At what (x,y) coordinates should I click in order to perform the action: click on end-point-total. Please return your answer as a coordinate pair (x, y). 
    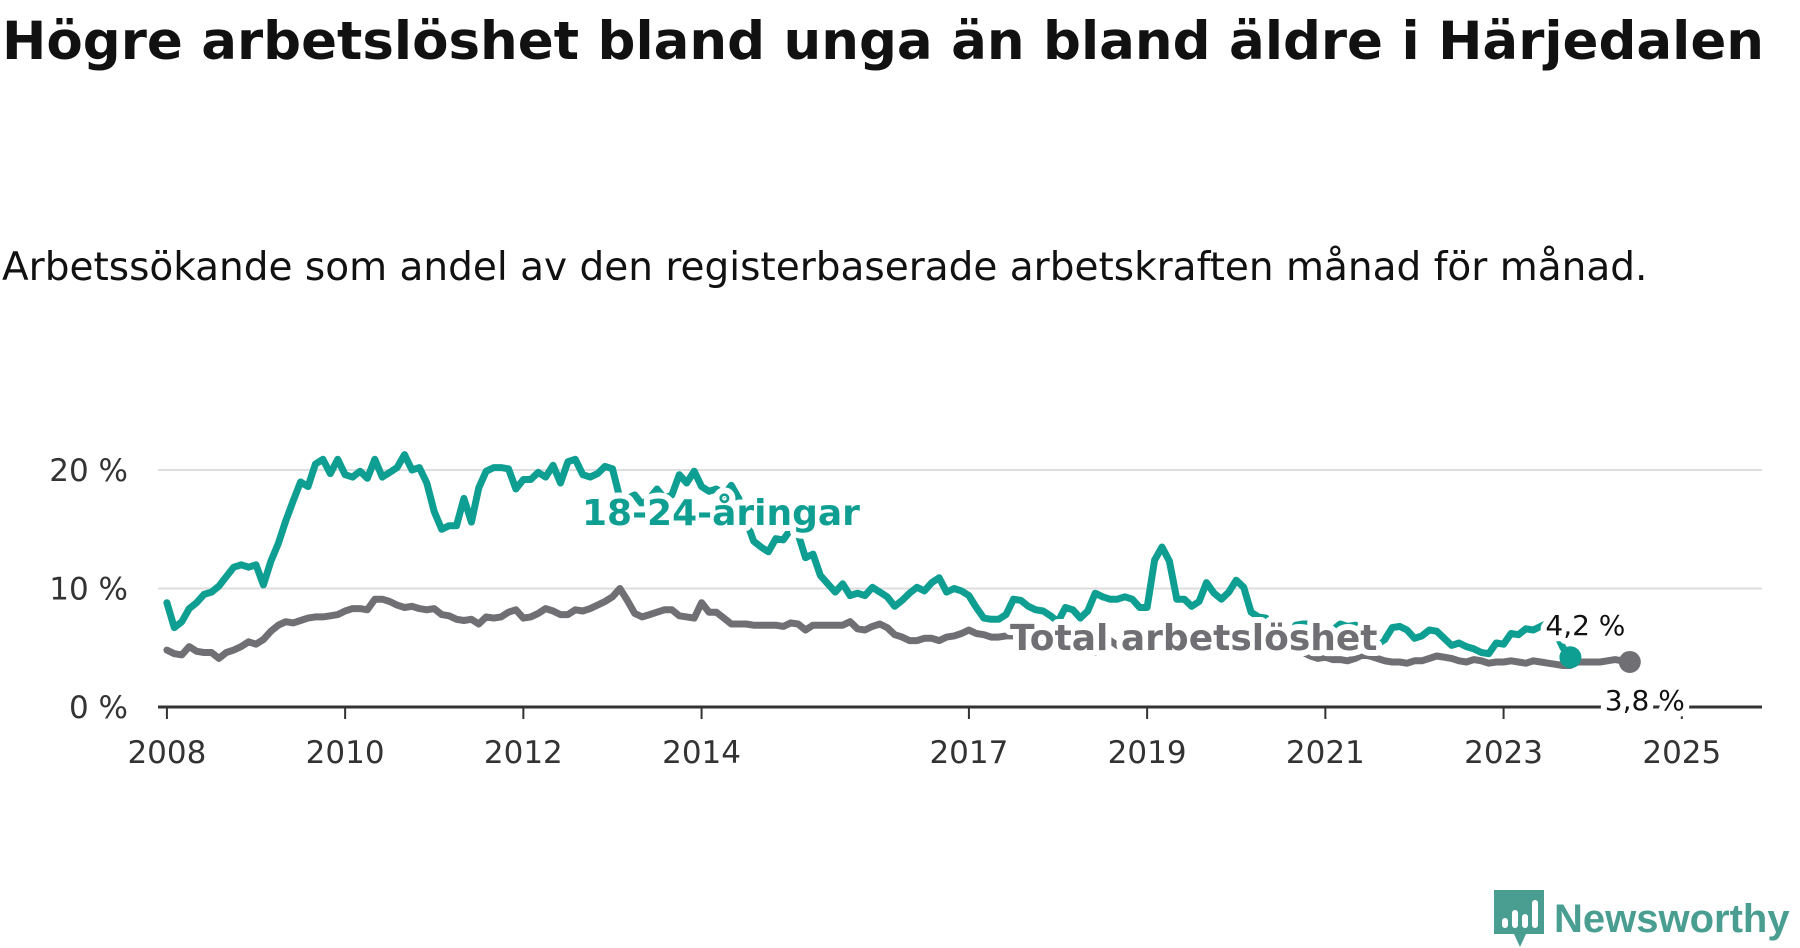
    Looking at the image, I should click on (1629, 661).